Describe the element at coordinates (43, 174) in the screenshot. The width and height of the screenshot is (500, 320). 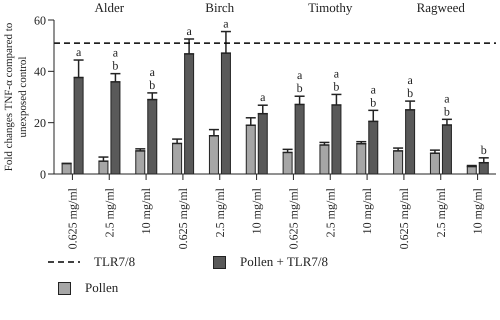
I see `y-tick-label: 0` at that location.